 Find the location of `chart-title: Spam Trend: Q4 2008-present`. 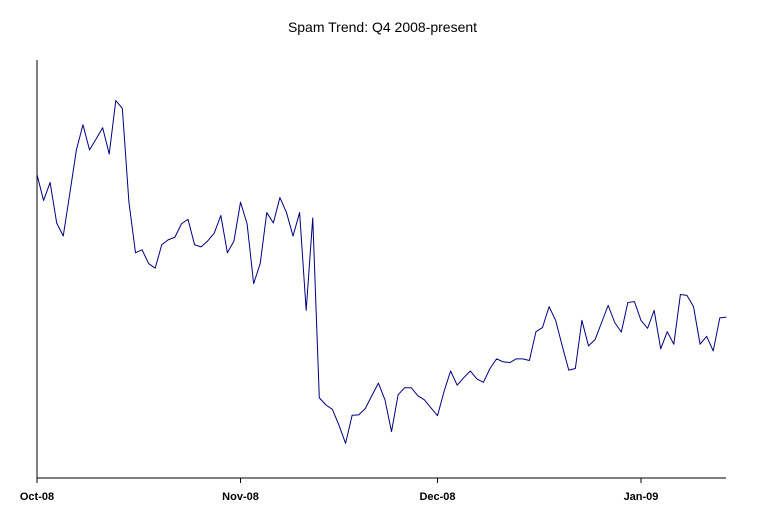

chart-title: Spam Trend: Q4 2008-present is located at coordinates (382, 27).